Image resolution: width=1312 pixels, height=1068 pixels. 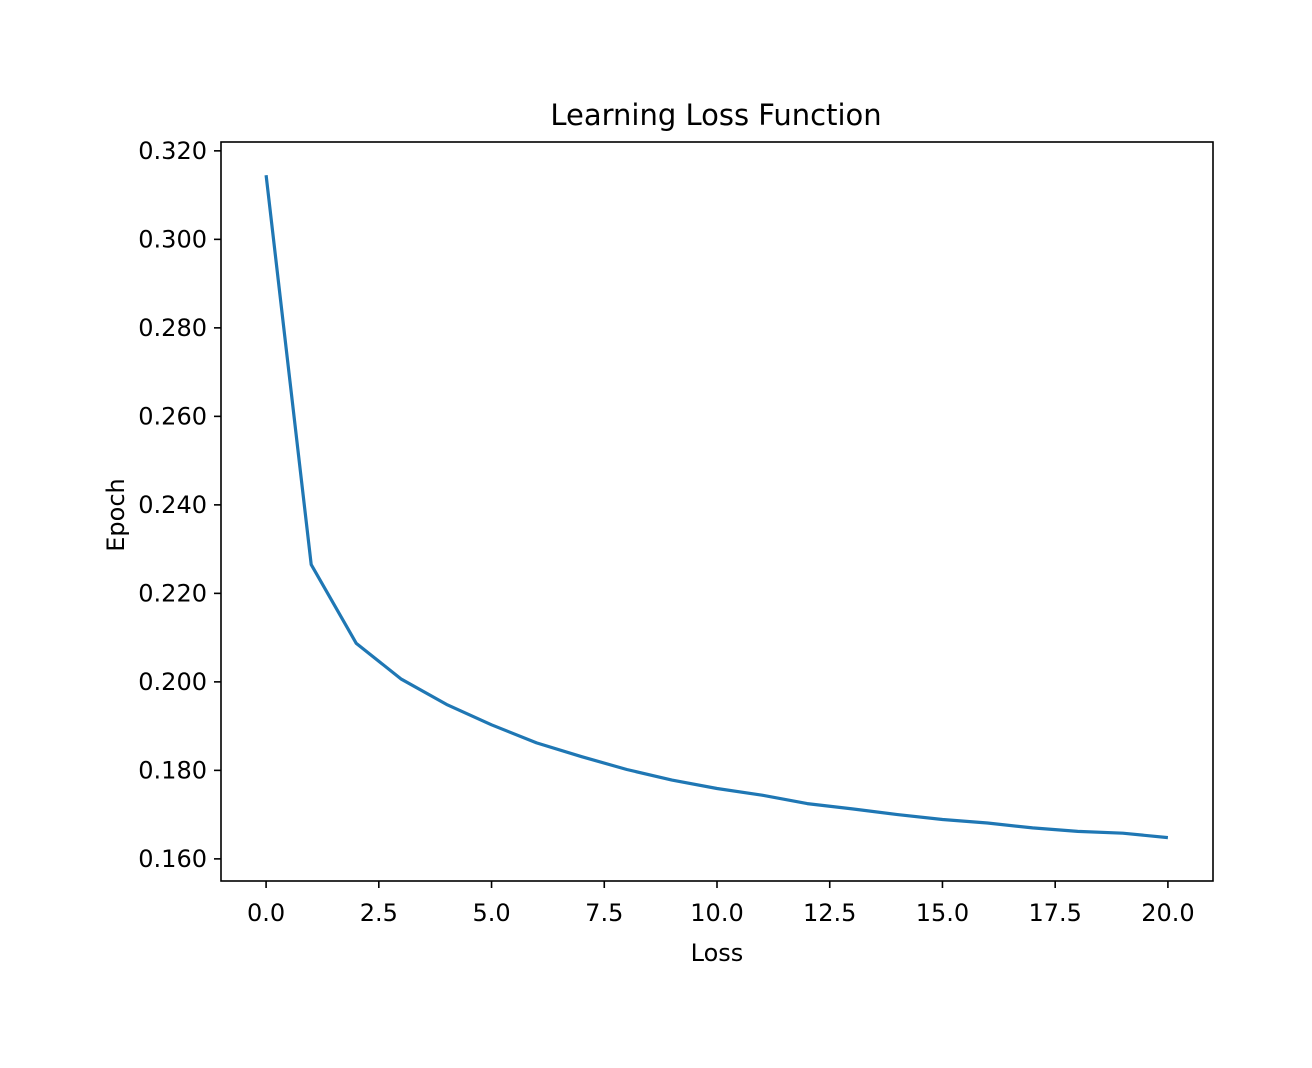 I want to click on x-tick-label: 5.0, so click(x=491, y=913).